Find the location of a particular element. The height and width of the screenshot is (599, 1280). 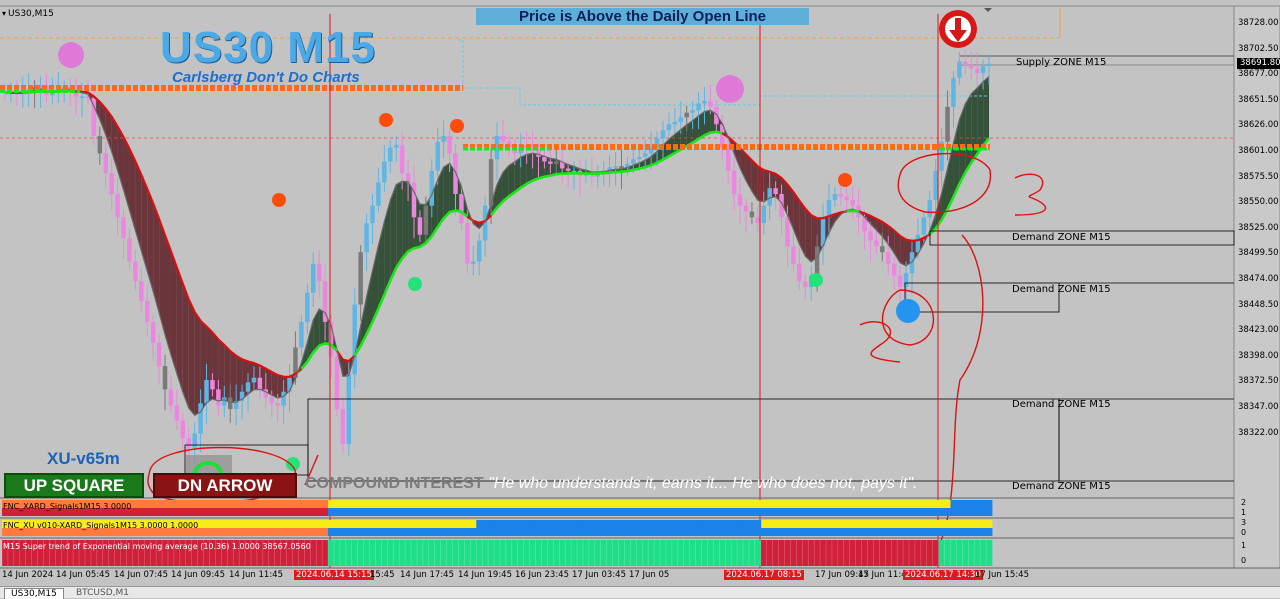

time-label: 14 Jun 19:45 is located at coordinates (485, 575).